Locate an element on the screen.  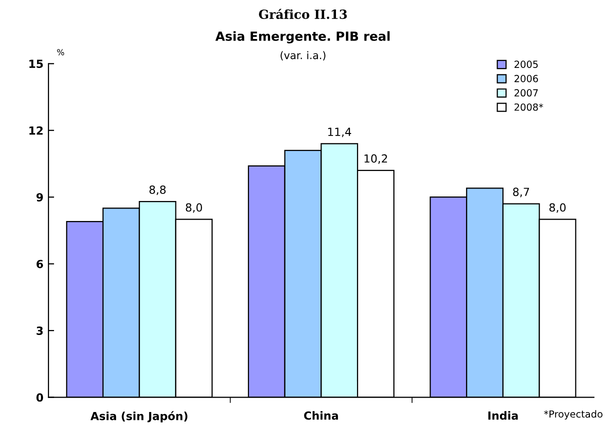
text: (var. i.a.) is located at coordinates (303, 55).